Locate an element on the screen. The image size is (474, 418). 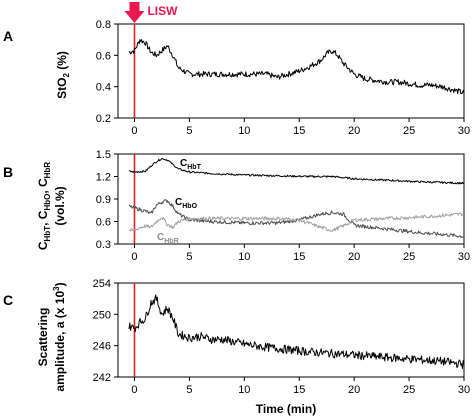
panel-b-ylabel-line2: (vol.%) is located at coordinates (60, 205).